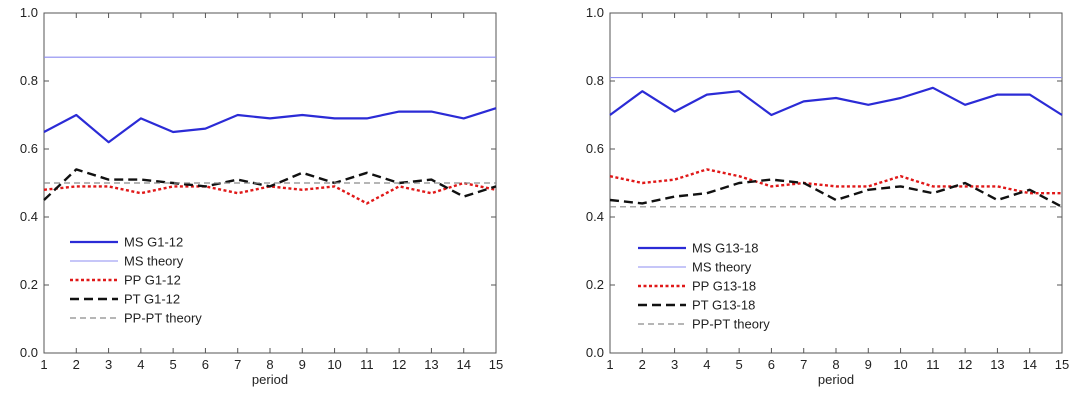 The height and width of the screenshot is (405, 1078). I want to click on legend-label: MS G1-12, so click(153, 242).